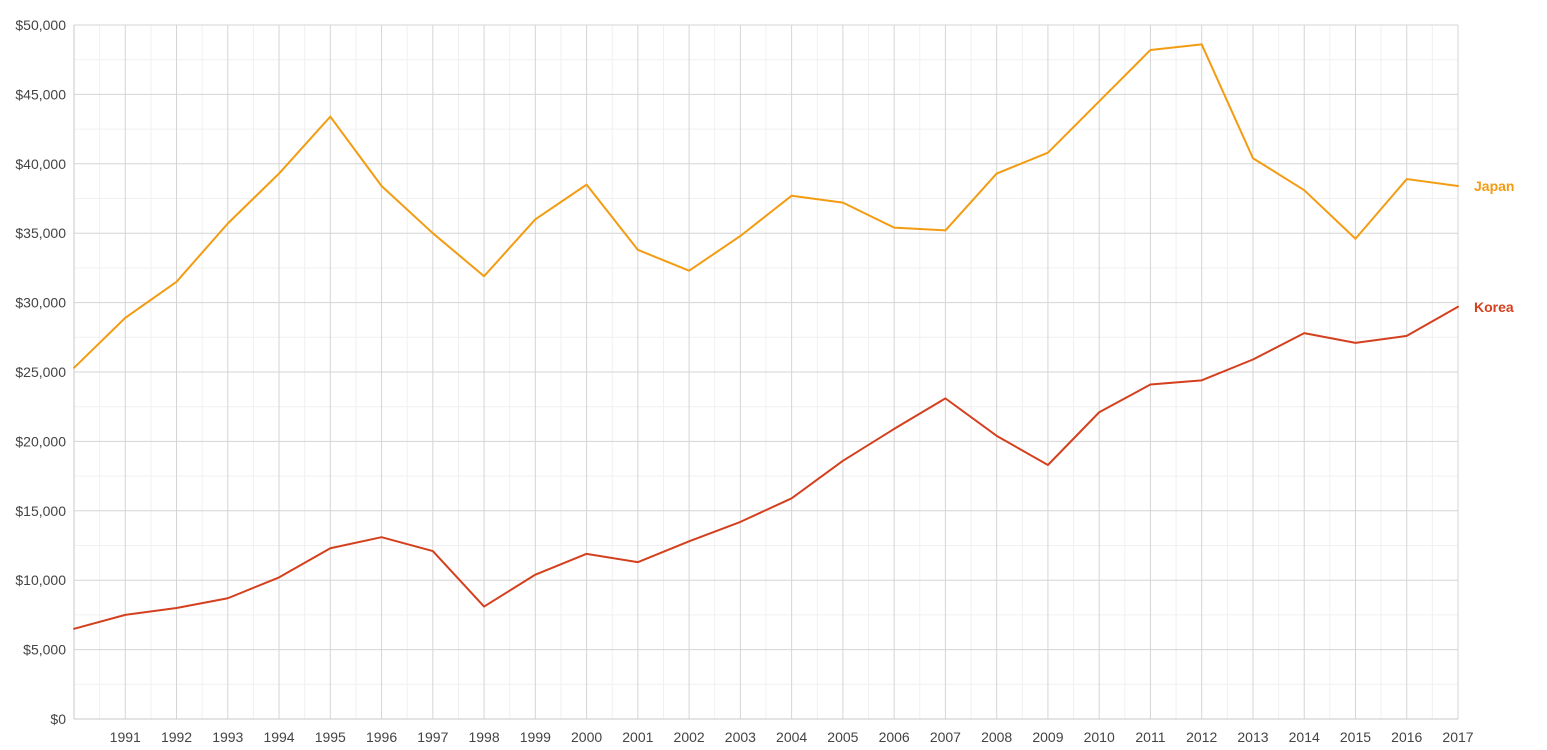 This screenshot has height=750, width=1547. Describe the element at coordinates (535, 737) in the screenshot. I see `x-tick-label: 1999` at that location.